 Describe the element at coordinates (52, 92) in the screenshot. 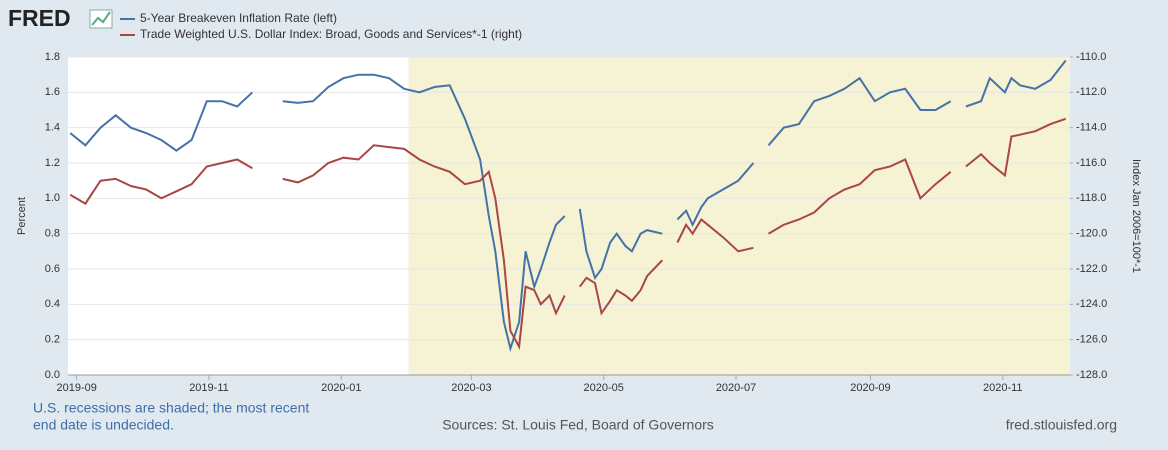

I see `y-tick-label: 1.6` at that location.